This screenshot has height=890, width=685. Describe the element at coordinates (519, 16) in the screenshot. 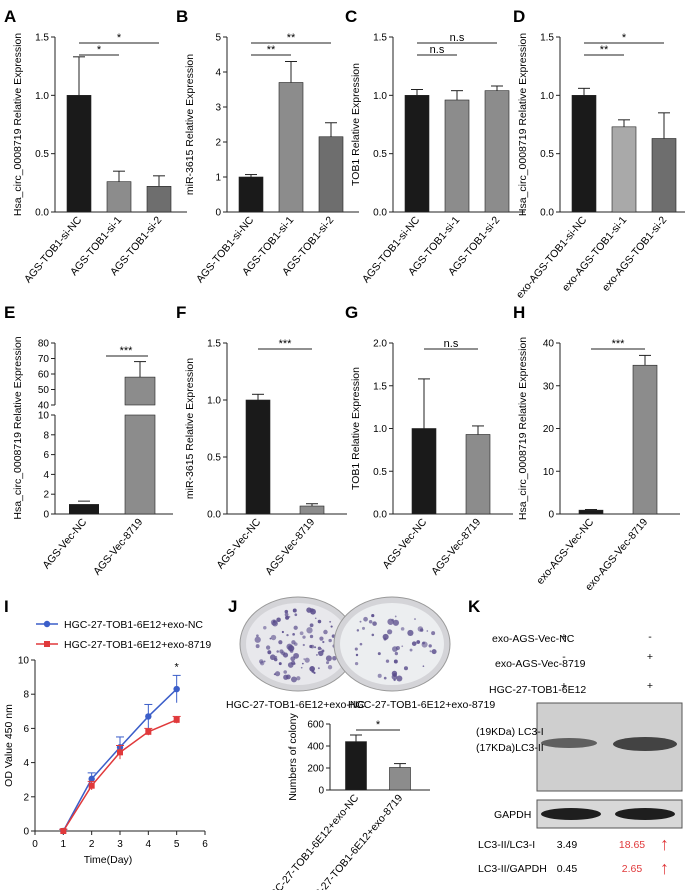

I see `panel-letter-d: D` at that location.